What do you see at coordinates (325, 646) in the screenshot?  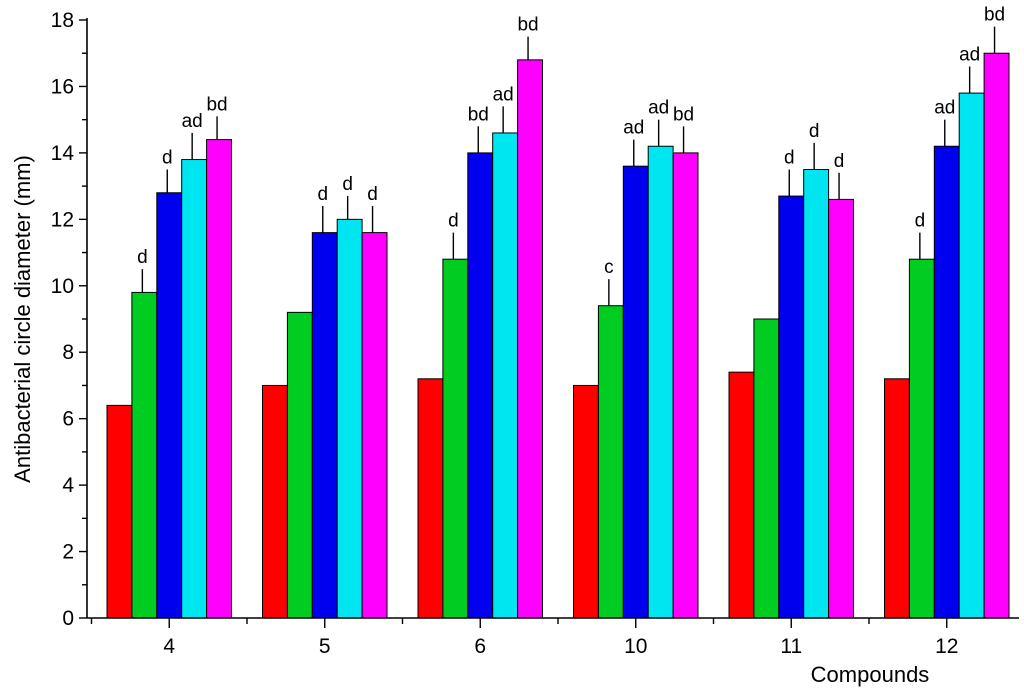 I see `x-tick-label: 5` at bounding box center [325, 646].